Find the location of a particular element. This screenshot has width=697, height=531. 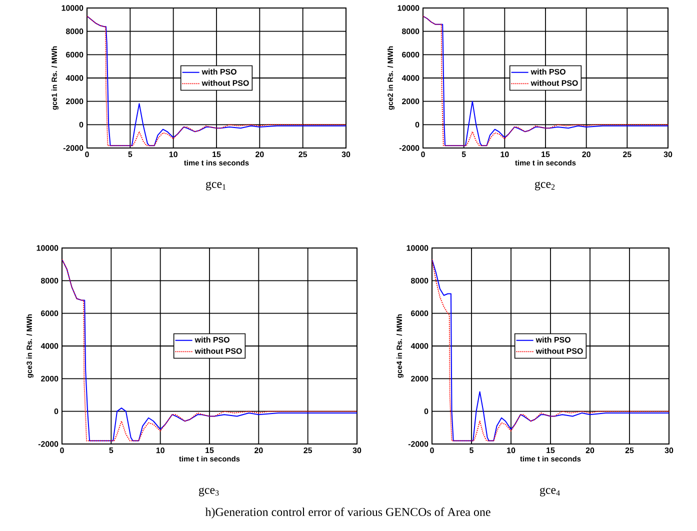

text: gce$_{3}$ is located at coordinates (208, 492).